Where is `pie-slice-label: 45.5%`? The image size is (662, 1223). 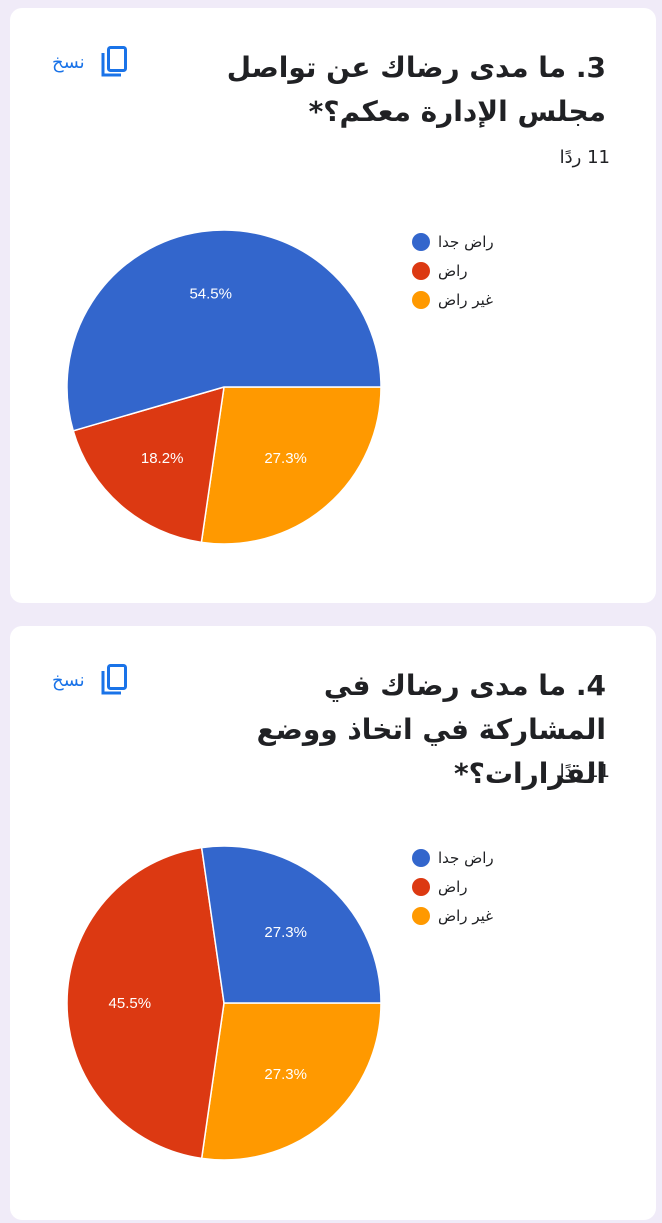 pie-slice-label: 45.5% is located at coordinates (130, 1003).